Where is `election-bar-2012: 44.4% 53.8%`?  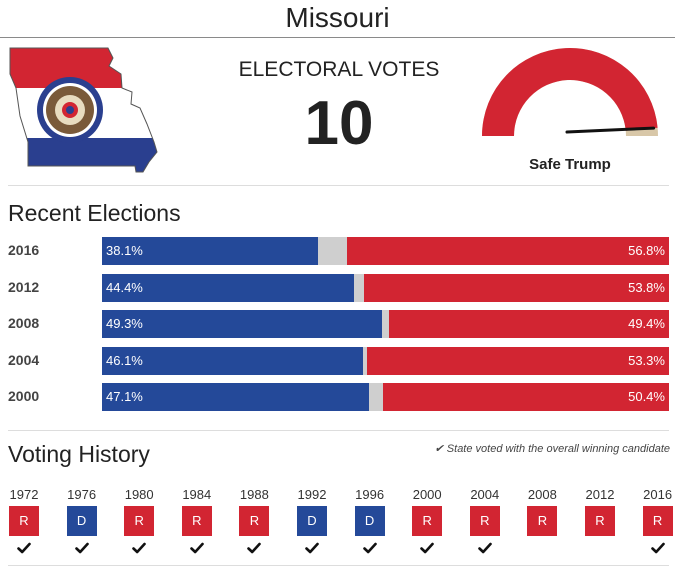
election-bar-2012: 44.4% 53.8% is located at coordinates (385, 287).